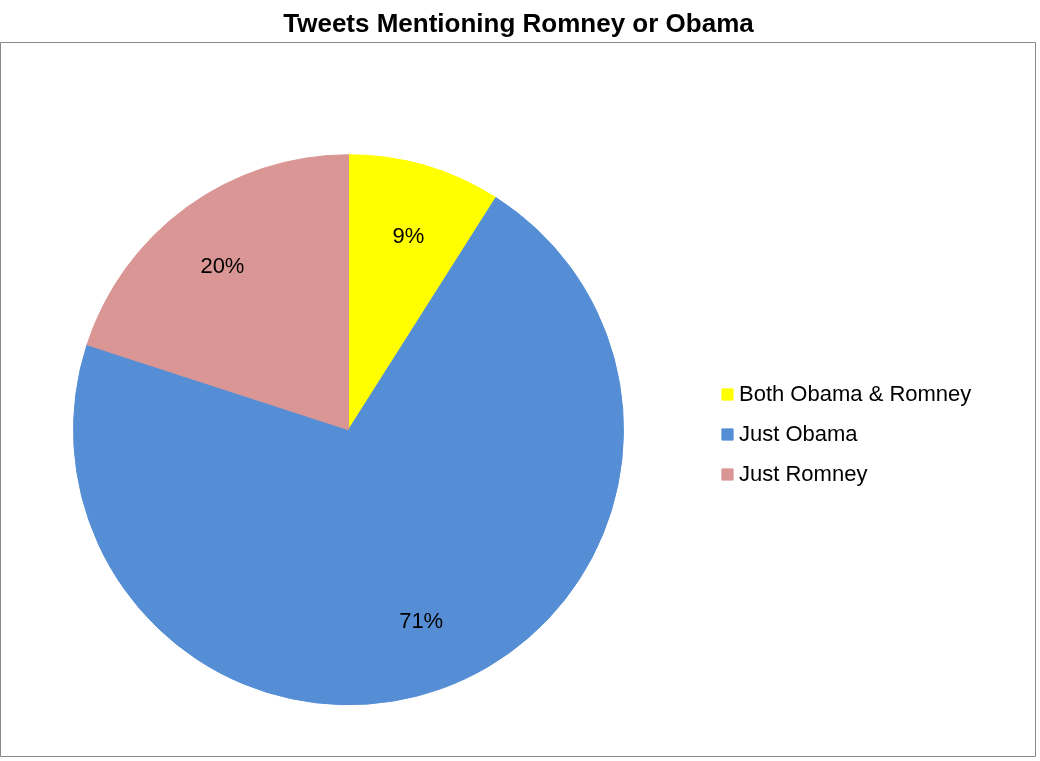 The image size is (1040, 761). Describe the element at coordinates (798, 434) in the screenshot. I see `legend-label: Just Obama` at that location.